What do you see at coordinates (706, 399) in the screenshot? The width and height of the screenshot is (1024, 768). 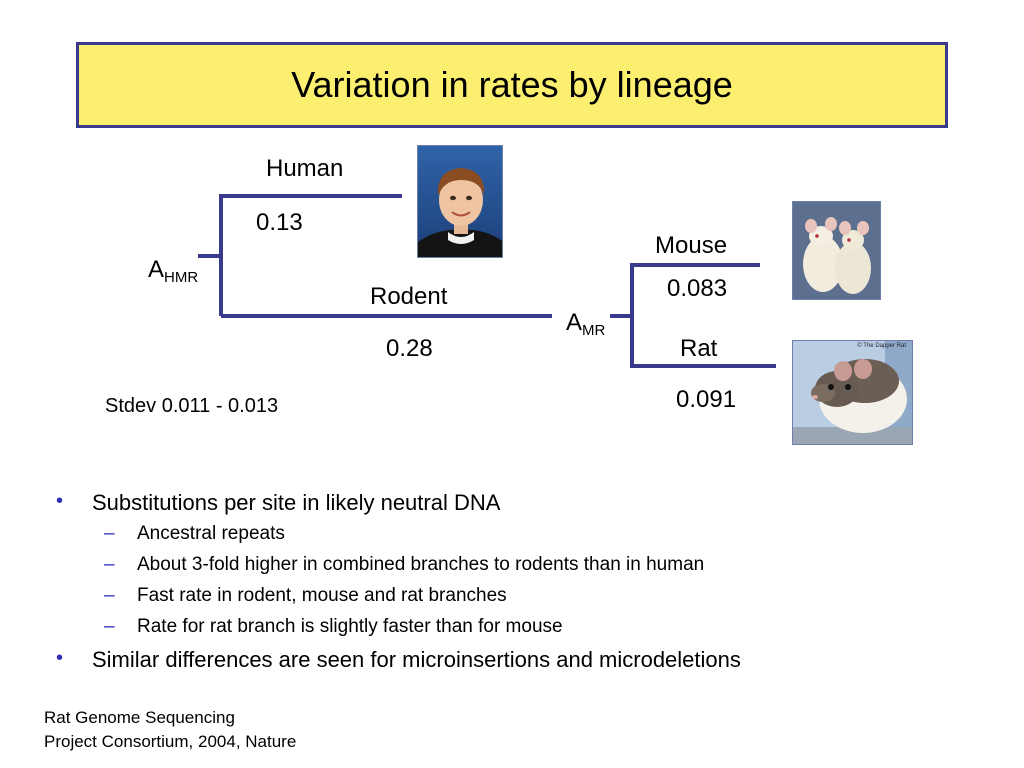 I see `branch-rate-rat: 0.091` at bounding box center [706, 399].